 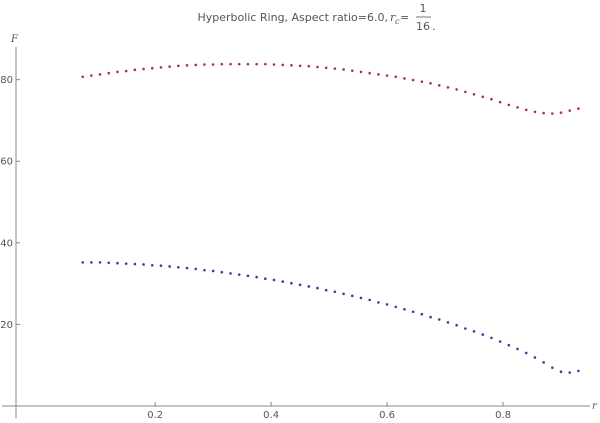 I want to click on title-suffix: ., so click(x=434, y=26).